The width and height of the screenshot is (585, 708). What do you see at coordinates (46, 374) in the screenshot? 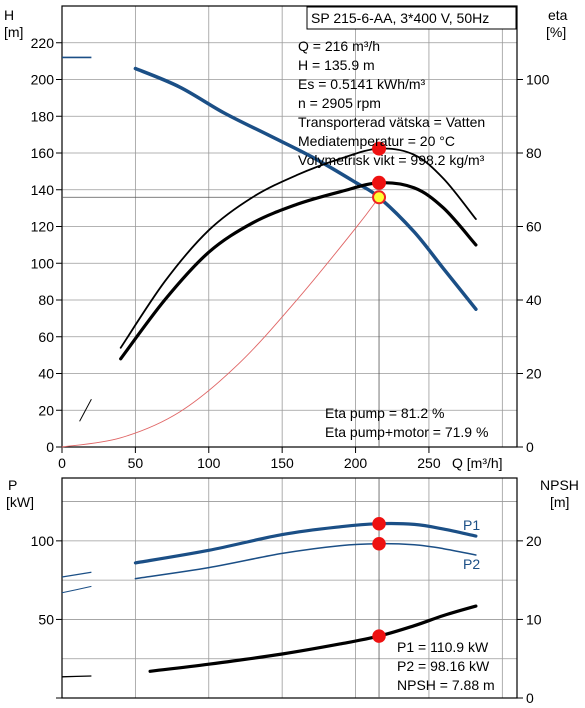
I see `y-tick-label: 40` at bounding box center [46, 374].